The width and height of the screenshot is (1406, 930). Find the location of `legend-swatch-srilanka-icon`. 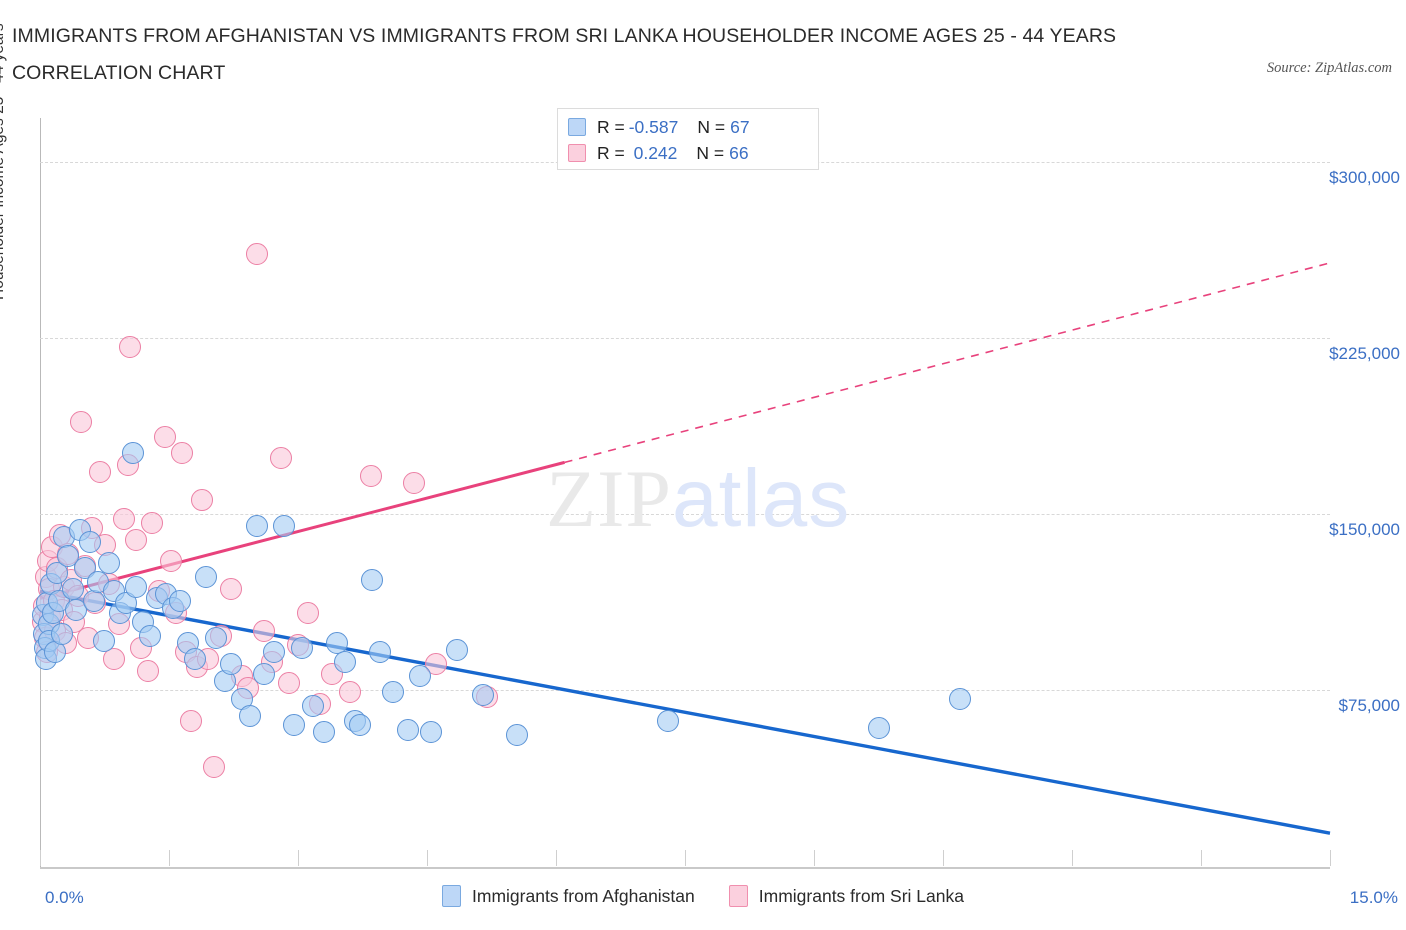

legend-swatch-srilanka-icon is located at coordinates (738, 896).